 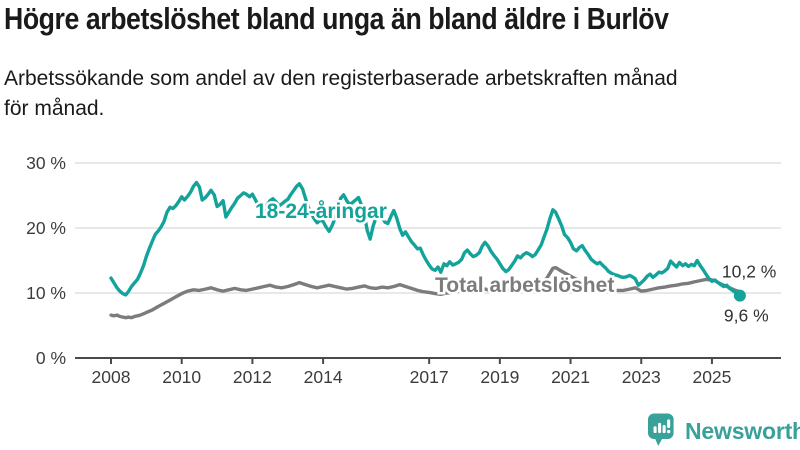 What do you see at coordinates (181, 377) in the screenshot?
I see `x-tick-label: 2010` at bounding box center [181, 377].